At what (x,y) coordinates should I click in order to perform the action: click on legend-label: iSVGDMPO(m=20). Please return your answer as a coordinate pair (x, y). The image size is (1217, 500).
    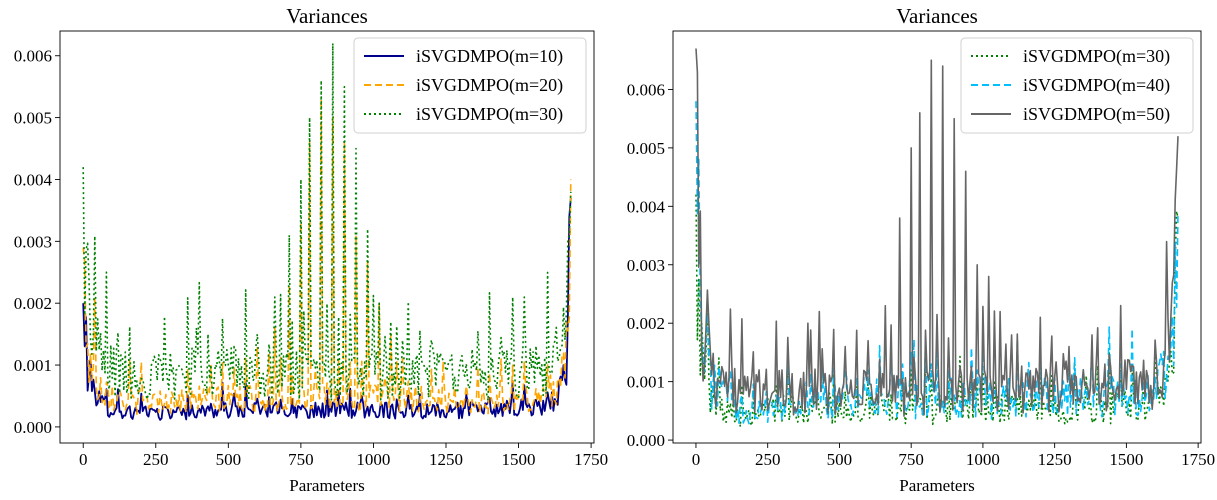
    Looking at the image, I should click on (489, 85).